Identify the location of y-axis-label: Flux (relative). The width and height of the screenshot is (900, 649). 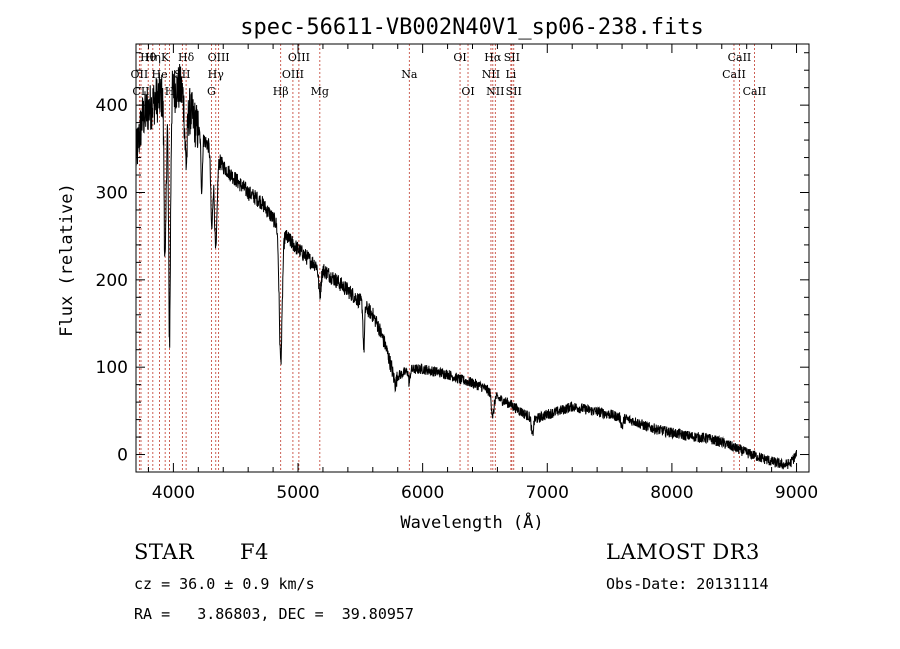
(67, 260).